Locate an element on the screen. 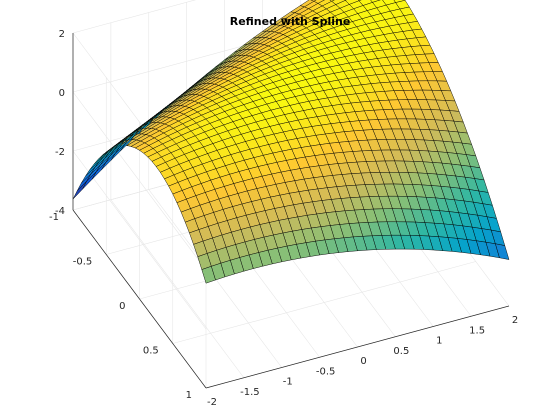  x-tick-label: 0 is located at coordinates (363, 361).